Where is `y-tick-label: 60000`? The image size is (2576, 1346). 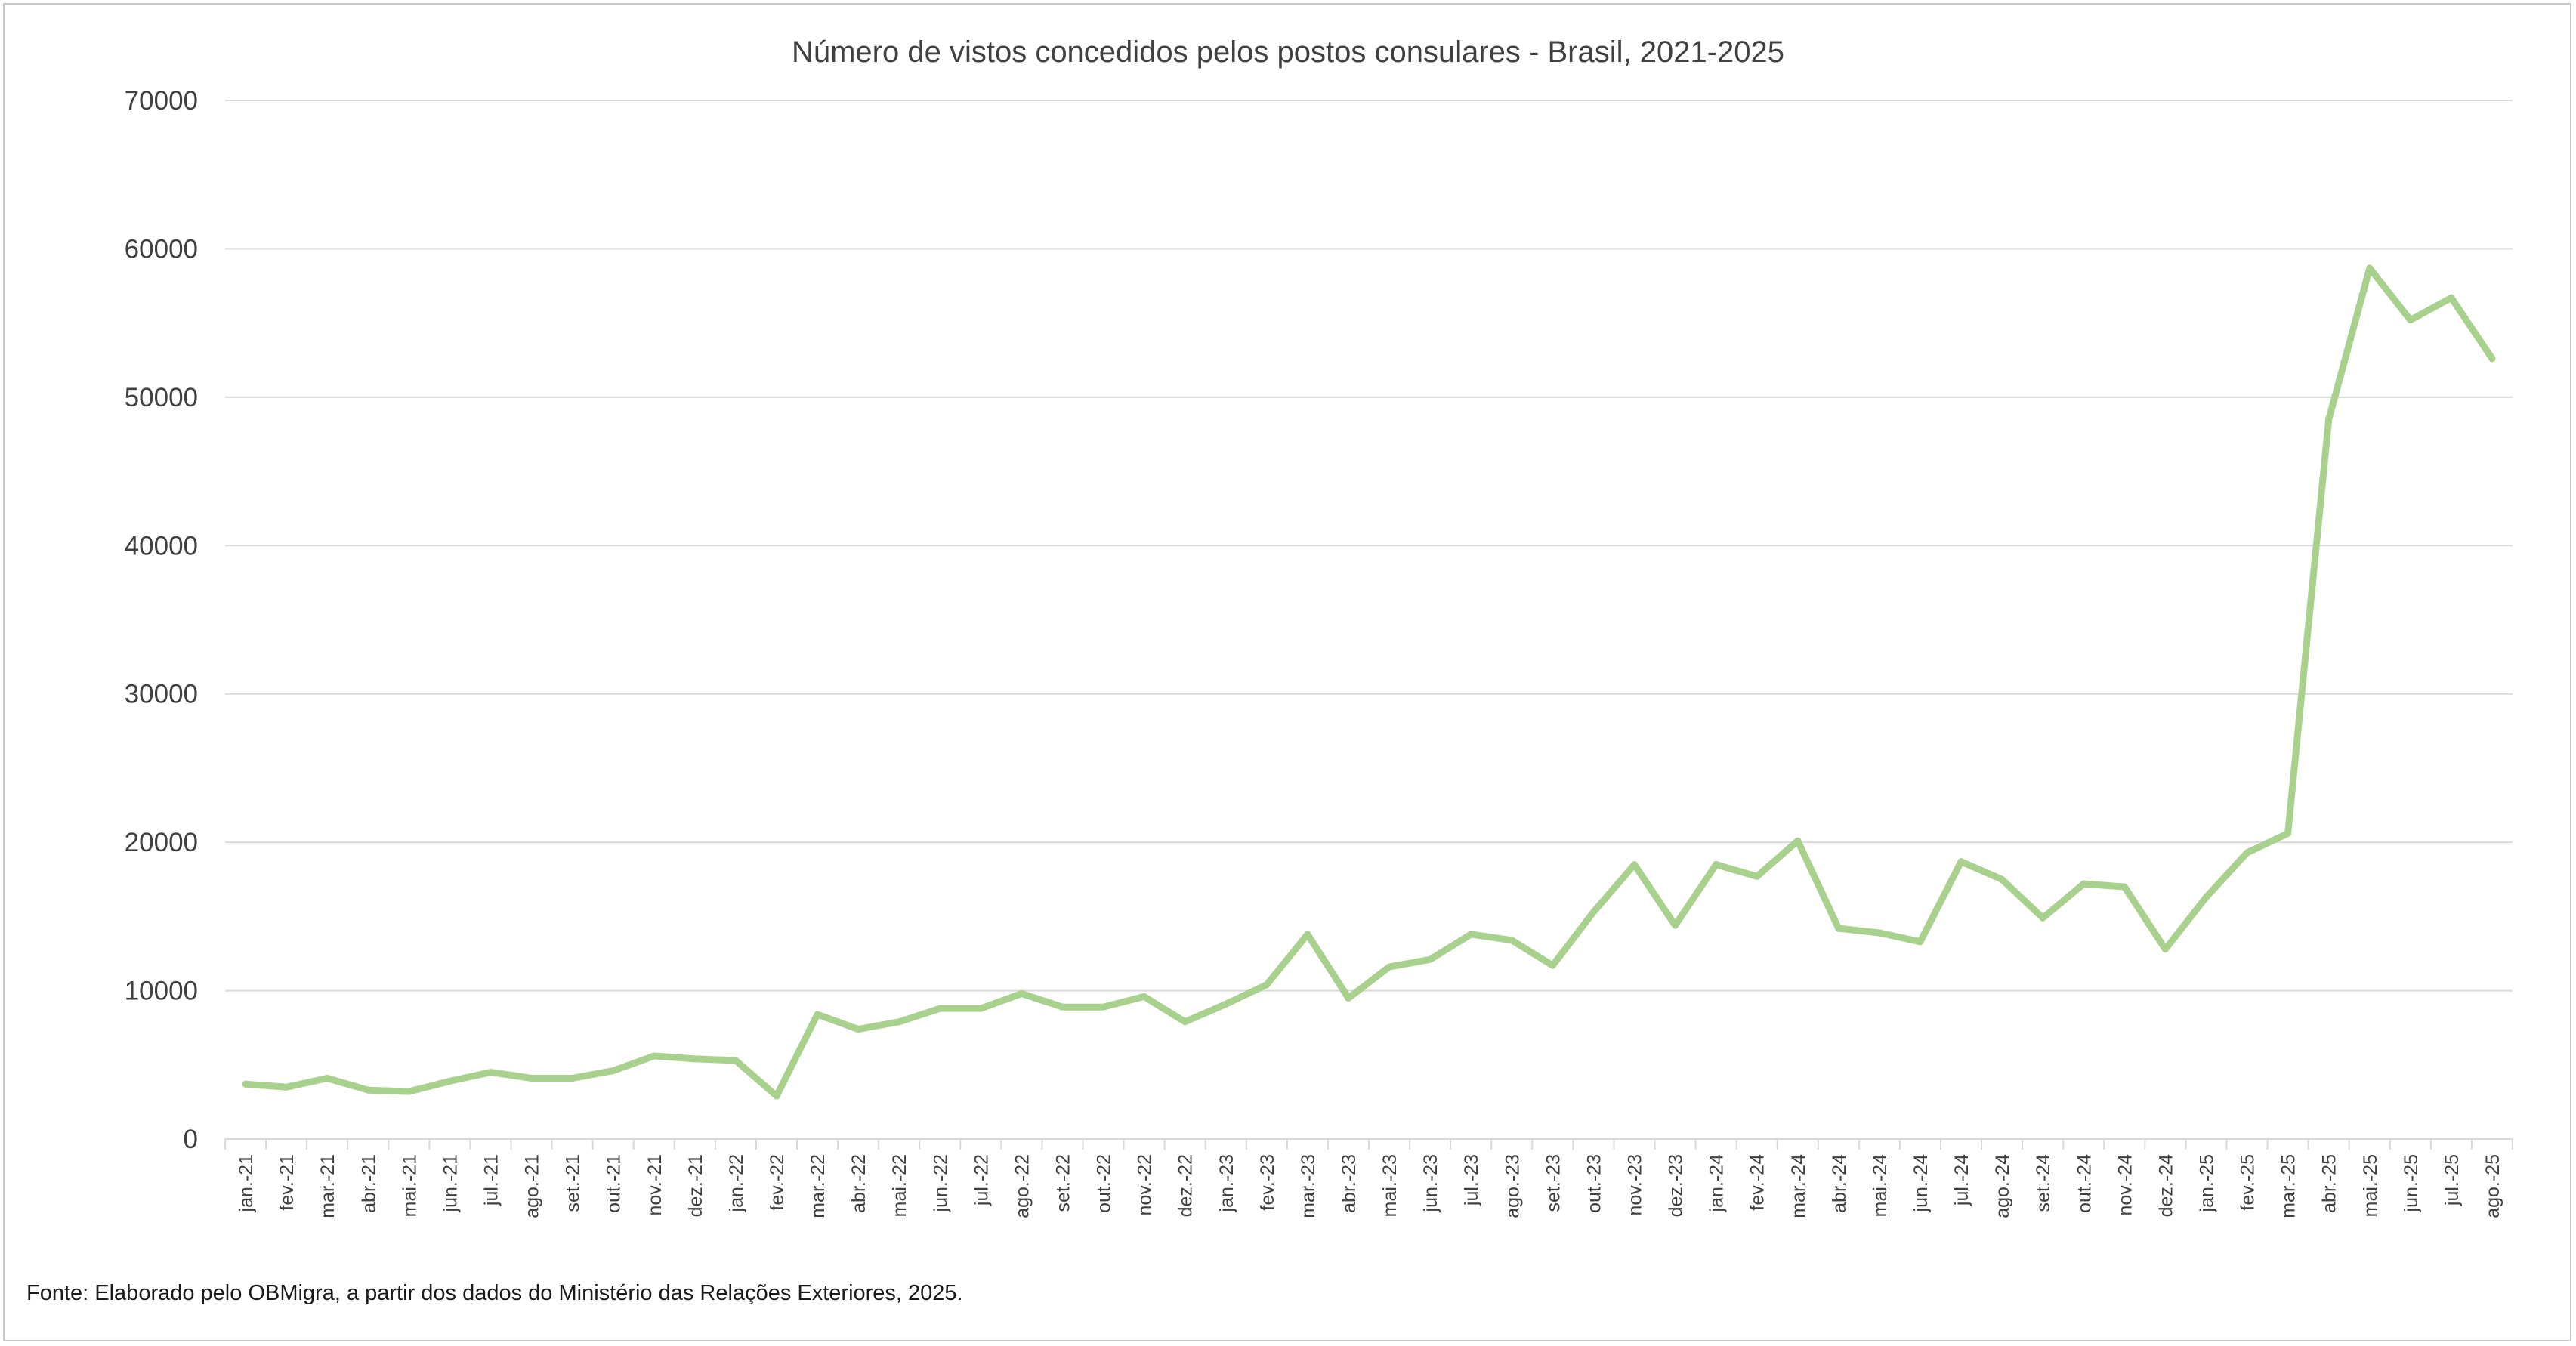 y-tick-label: 60000 is located at coordinates (161, 249).